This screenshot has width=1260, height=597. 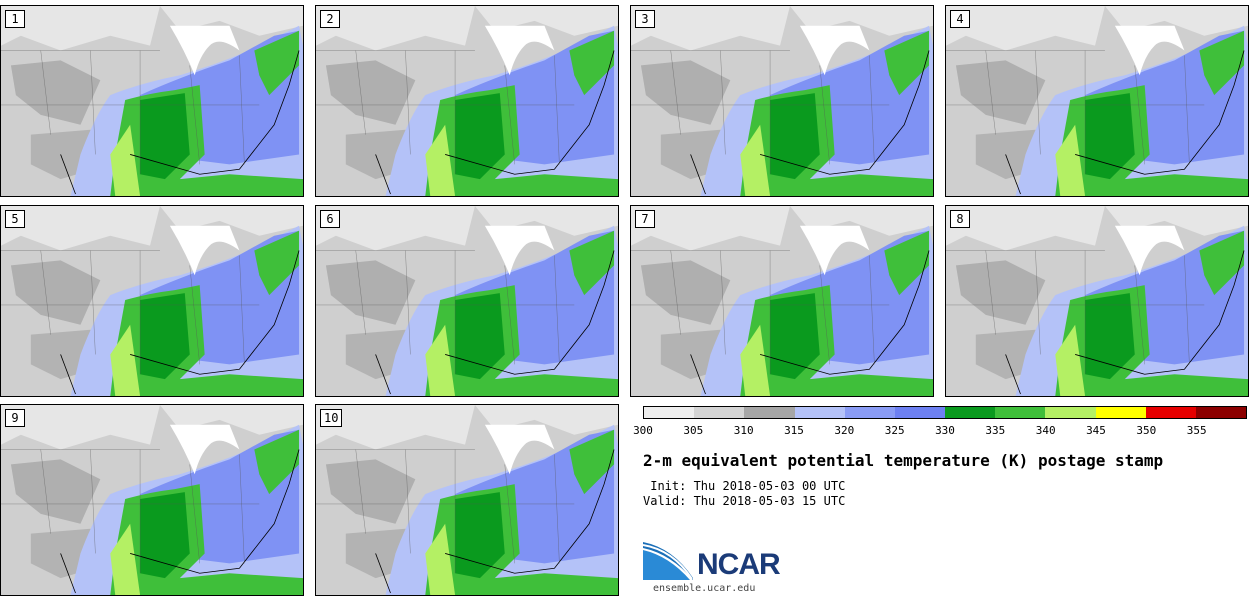 I want to click on postage-stamp-panel-6: 6, so click(x=467, y=301).